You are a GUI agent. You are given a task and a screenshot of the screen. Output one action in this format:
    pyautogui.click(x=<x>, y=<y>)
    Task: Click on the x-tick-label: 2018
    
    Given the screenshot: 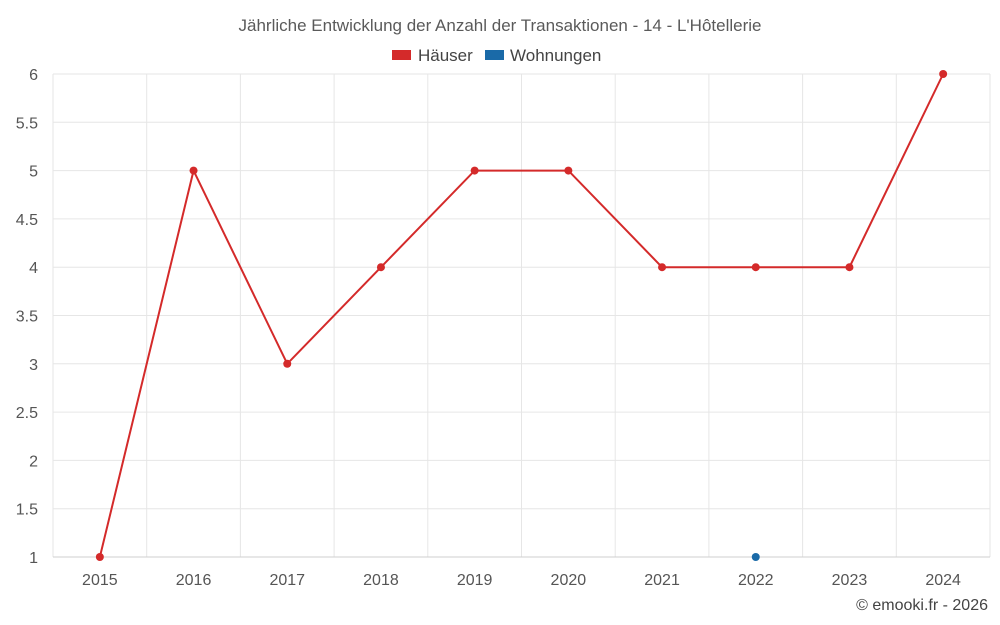 What is the action you would take?
    pyautogui.click(x=381, y=580)
    